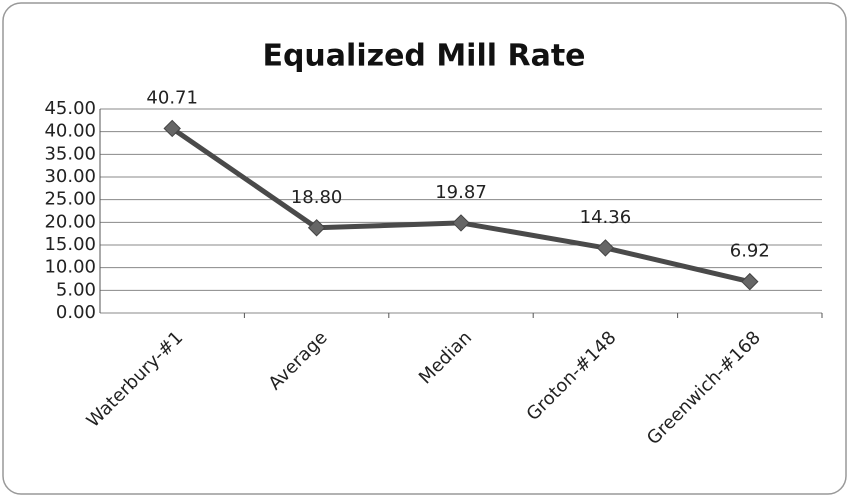 The height and width of the screenshot is (497, 849). What do you see at coordinates (461, 192) in the screenshot?
I see `data-label: 19.87` at bounding box center [461, 192].